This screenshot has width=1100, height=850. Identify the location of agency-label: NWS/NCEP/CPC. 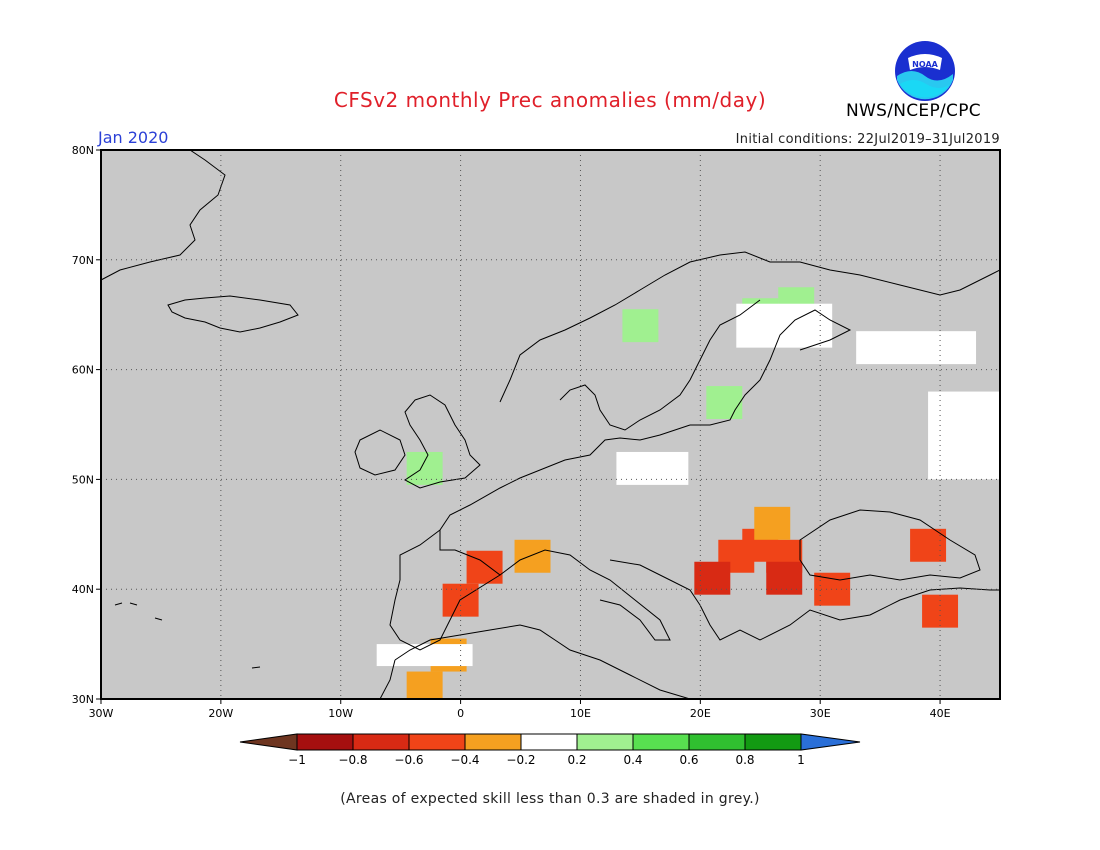
(913, 111).